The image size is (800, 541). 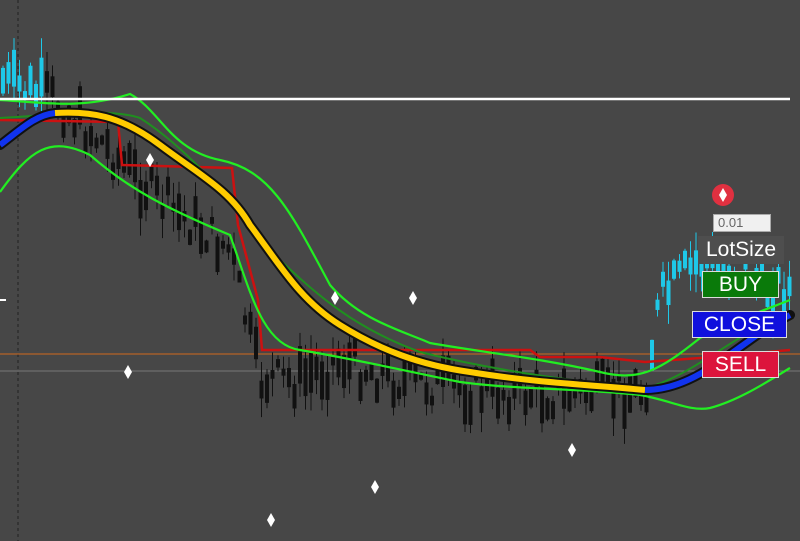 What do you see at coordinates (739, 324) in the screenshot?
I see `close-button: CLOSE` at bounding box center [739, 324].